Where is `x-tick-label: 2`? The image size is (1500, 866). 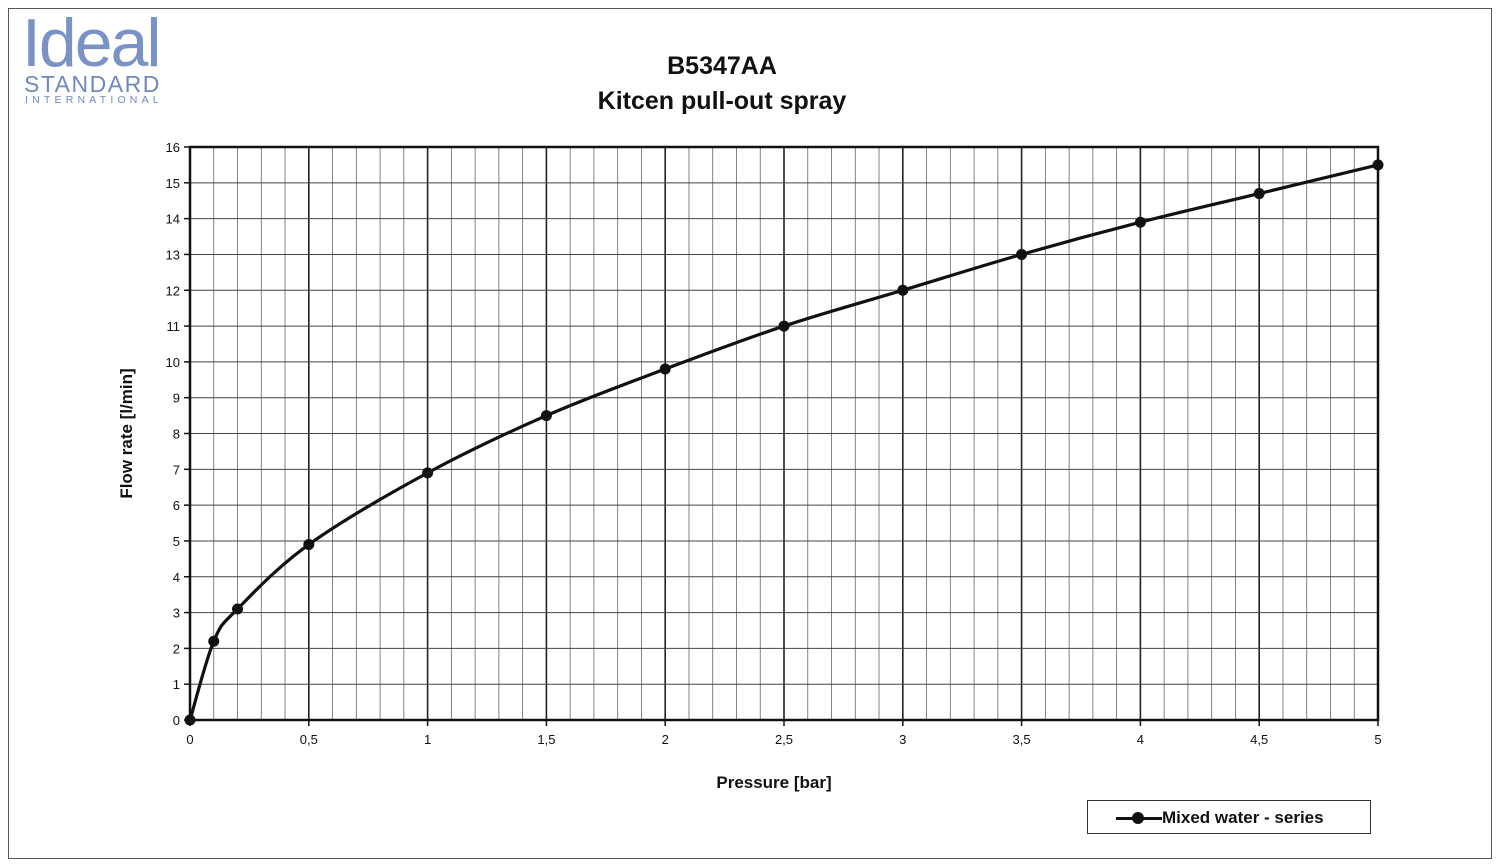
x-tick-label: 2 is located at coordinates (665, 739).